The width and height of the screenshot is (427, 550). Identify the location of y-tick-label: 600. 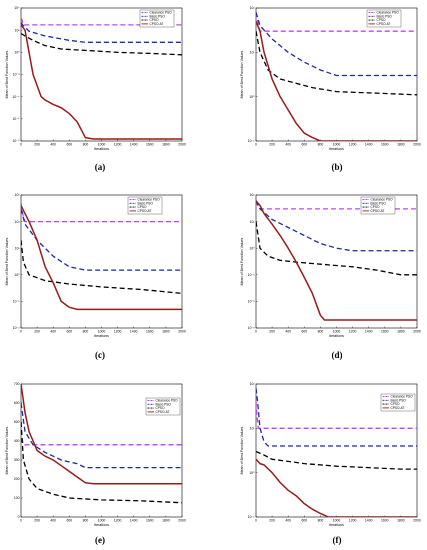
(17, 403).